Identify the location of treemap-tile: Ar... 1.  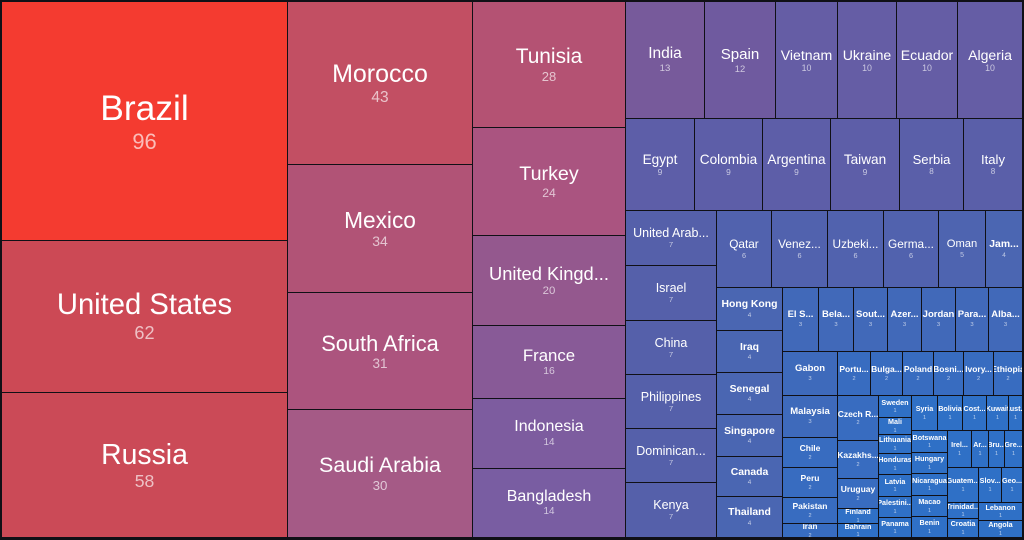
(980, 449).